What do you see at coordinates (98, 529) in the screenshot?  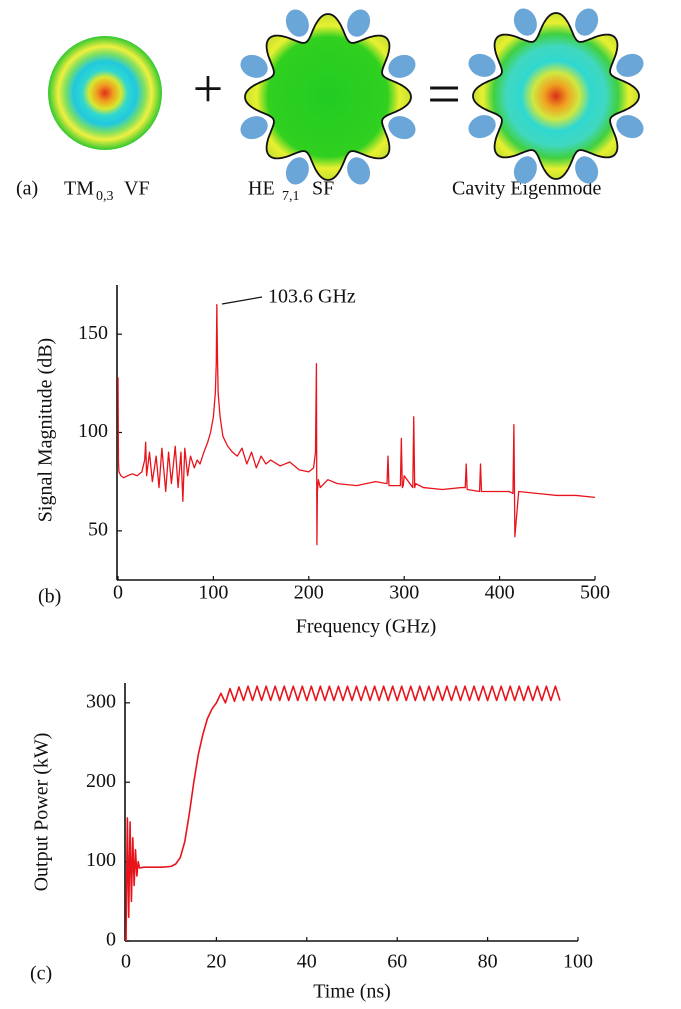 I see `y-tick-label: 50` at bounding box center [98, 529].